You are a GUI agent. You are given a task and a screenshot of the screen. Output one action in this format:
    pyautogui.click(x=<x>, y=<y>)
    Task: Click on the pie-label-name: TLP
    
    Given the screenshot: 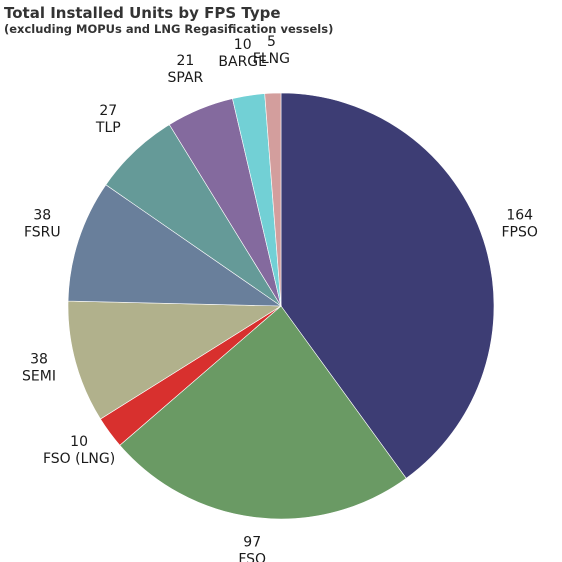 What is the action you would take?
    pyautogui.click(x=108, y=128)
    